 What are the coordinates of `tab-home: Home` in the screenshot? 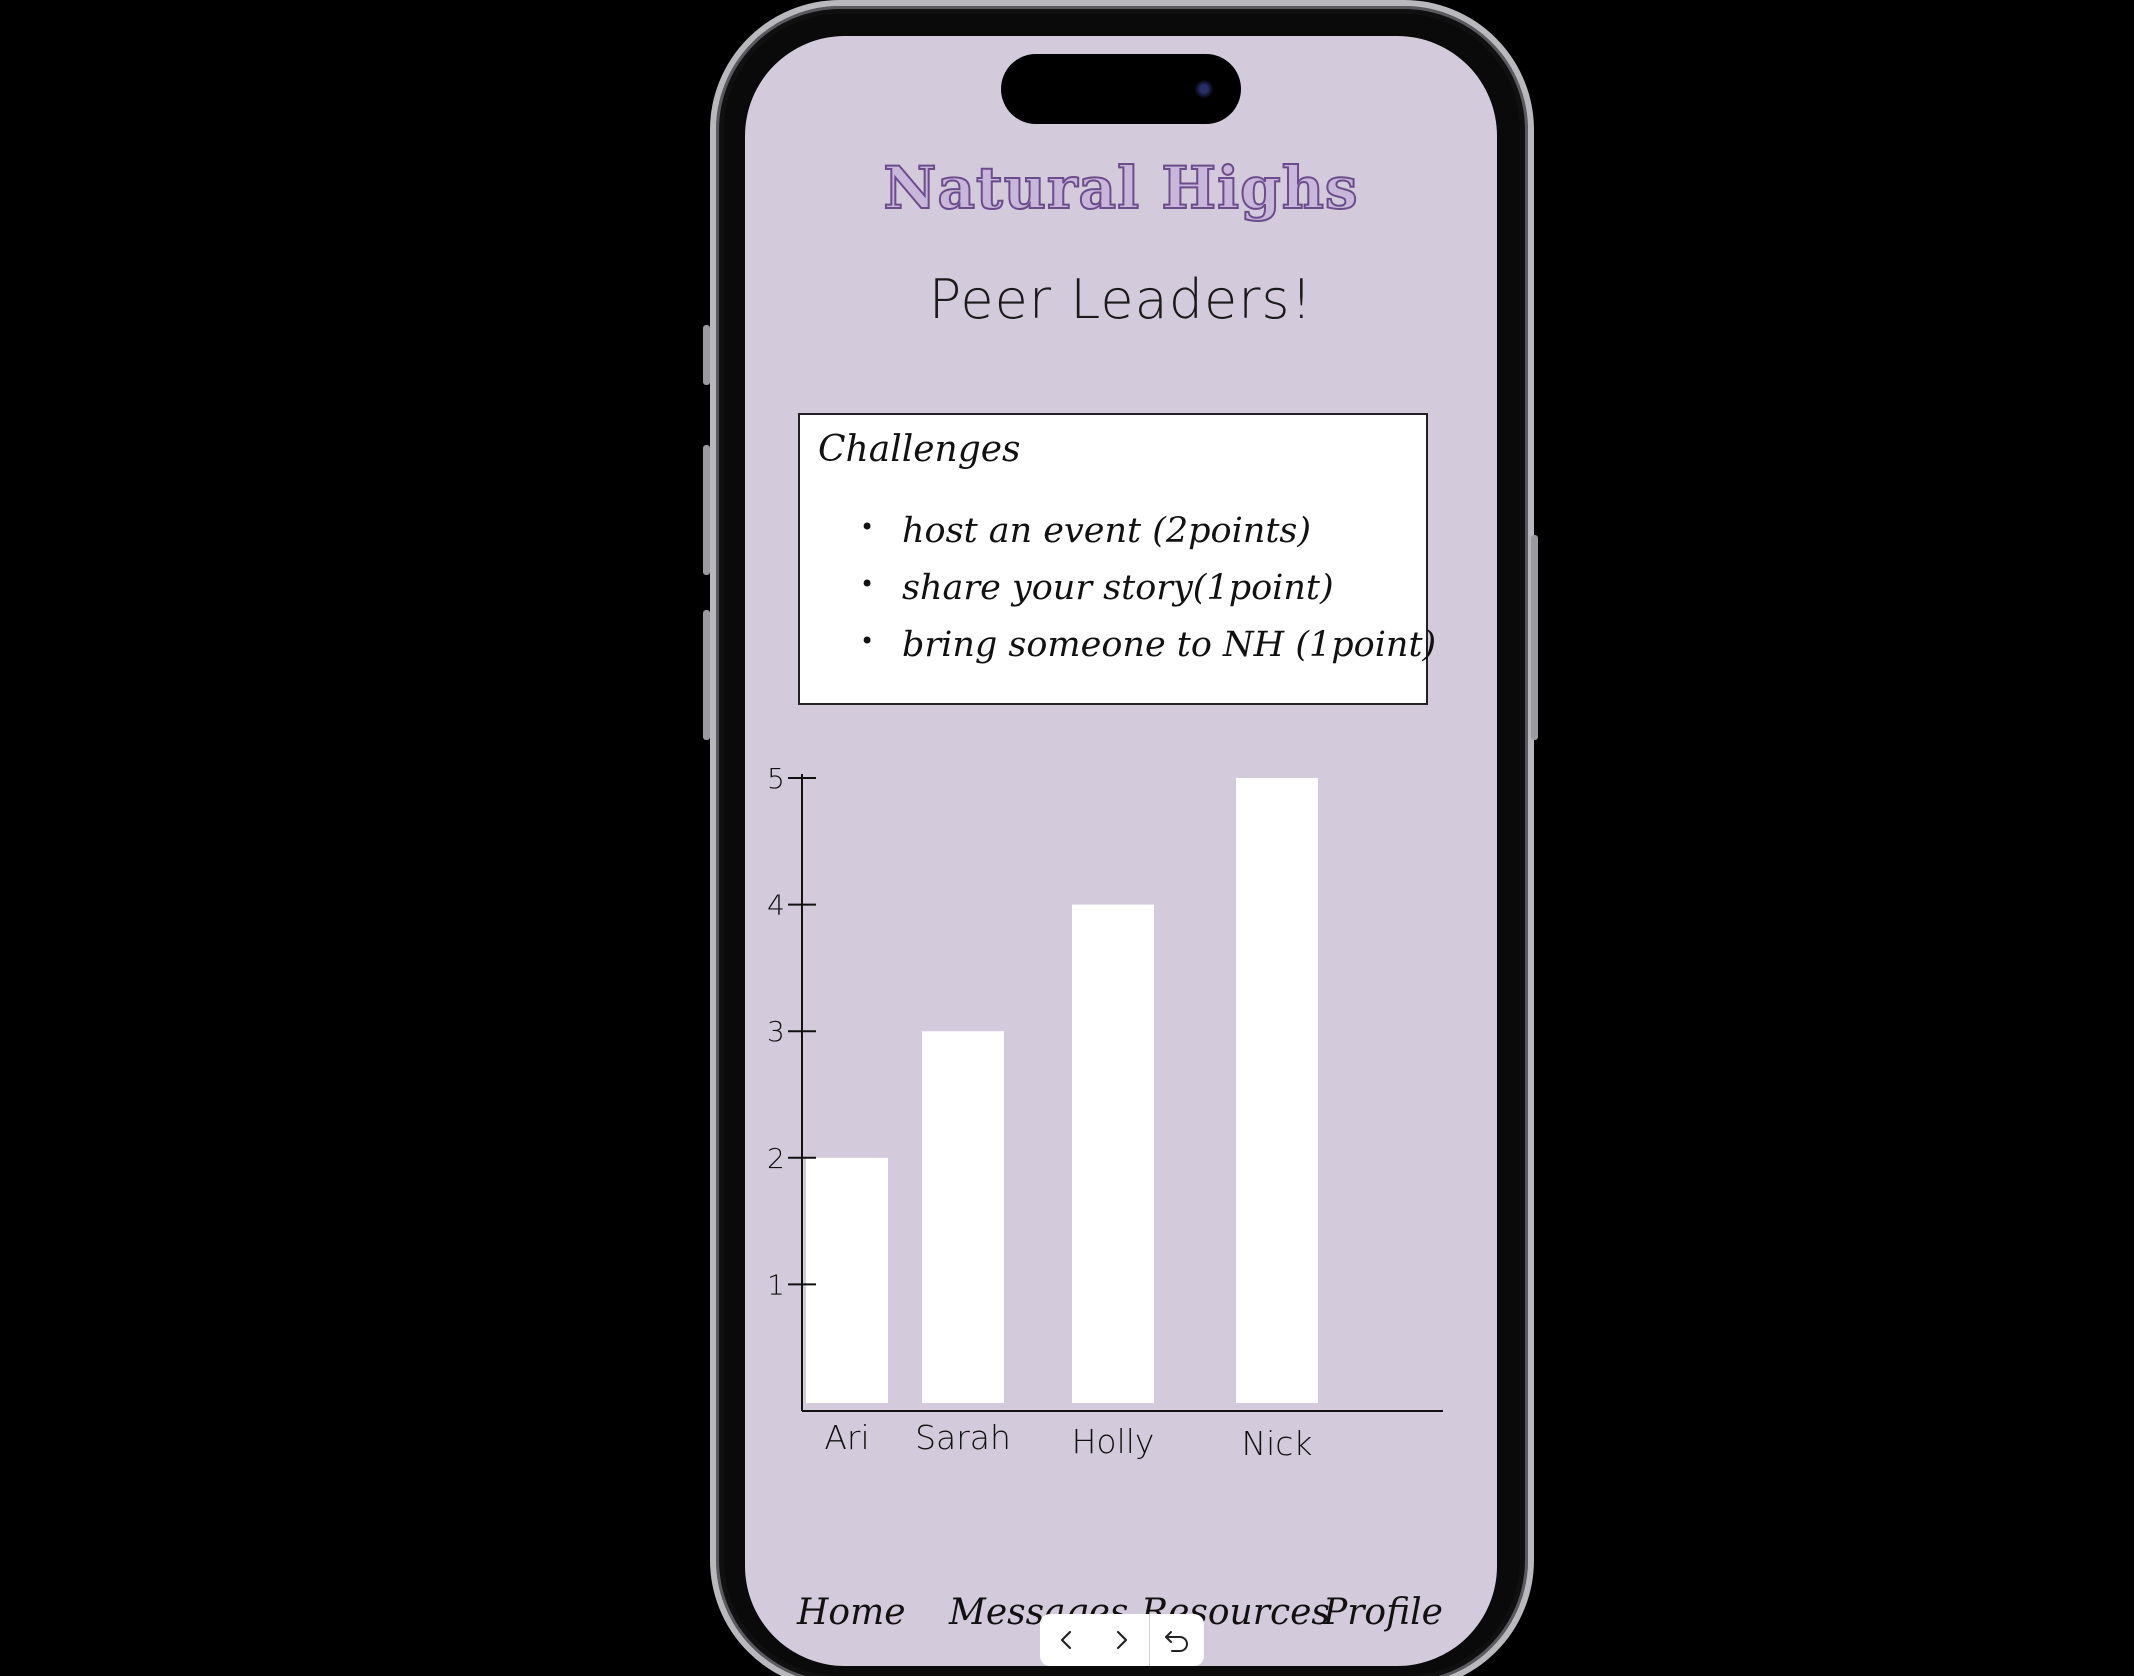 It's located at (851, 1612).